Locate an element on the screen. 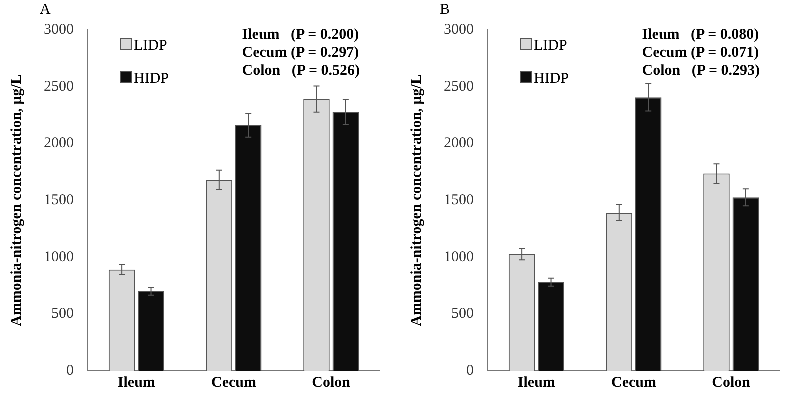 This screenshot has width=800, height=399. annotation: Ileum (P = 0.080) is located at coordinates (701, 35).